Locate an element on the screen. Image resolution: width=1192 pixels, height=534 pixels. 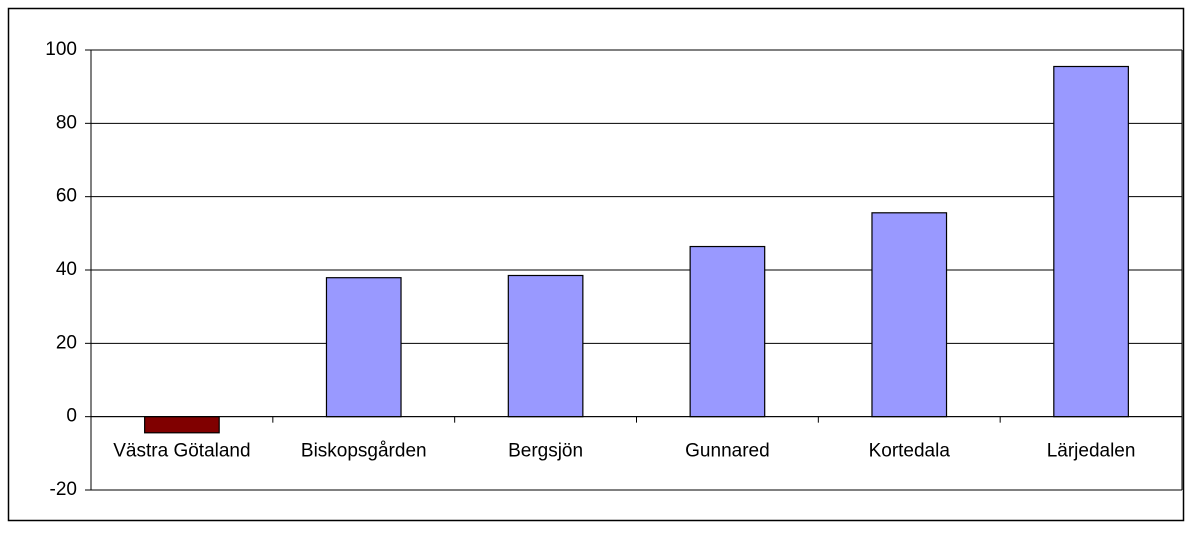
x-tick-label: Biskopsgården is located at coordinates (364, 451).